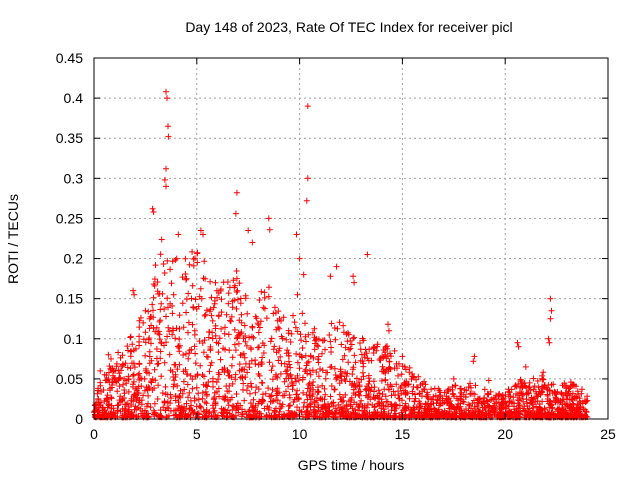 The image size is (640, 480). What do you see at coordinates (69, 58) in the screenshot?
I see `y-tick-label: 0.45` at bounding box center [69, 58].